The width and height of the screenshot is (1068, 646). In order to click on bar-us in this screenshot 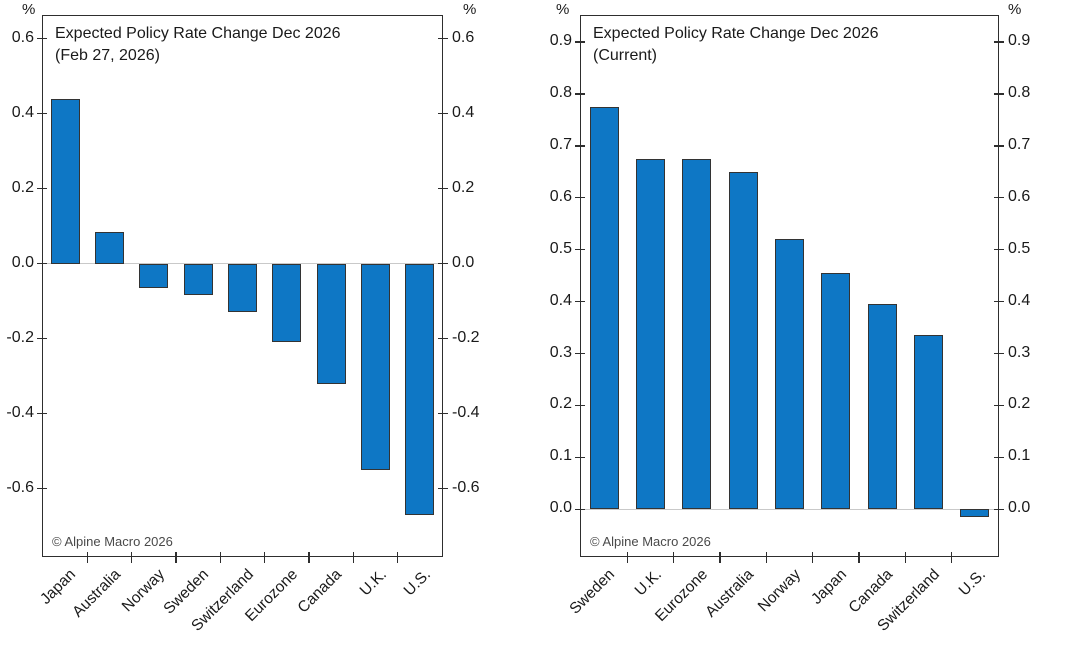, I will do `click(420, 389)`.